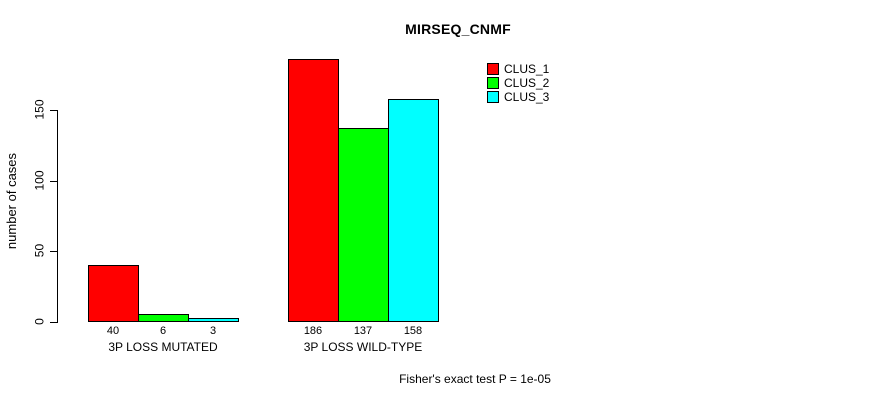 The image size is (890, 400). I want to click on bar-clus_1-group1, so click(113, 293).